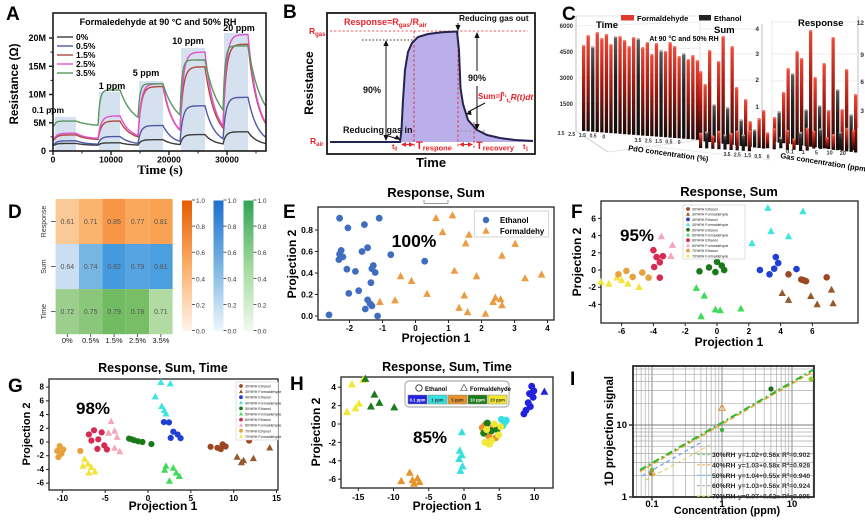 The width and height of the screenshot is (865, 520). I want to click on svg-text: -5, so click(429, 497).